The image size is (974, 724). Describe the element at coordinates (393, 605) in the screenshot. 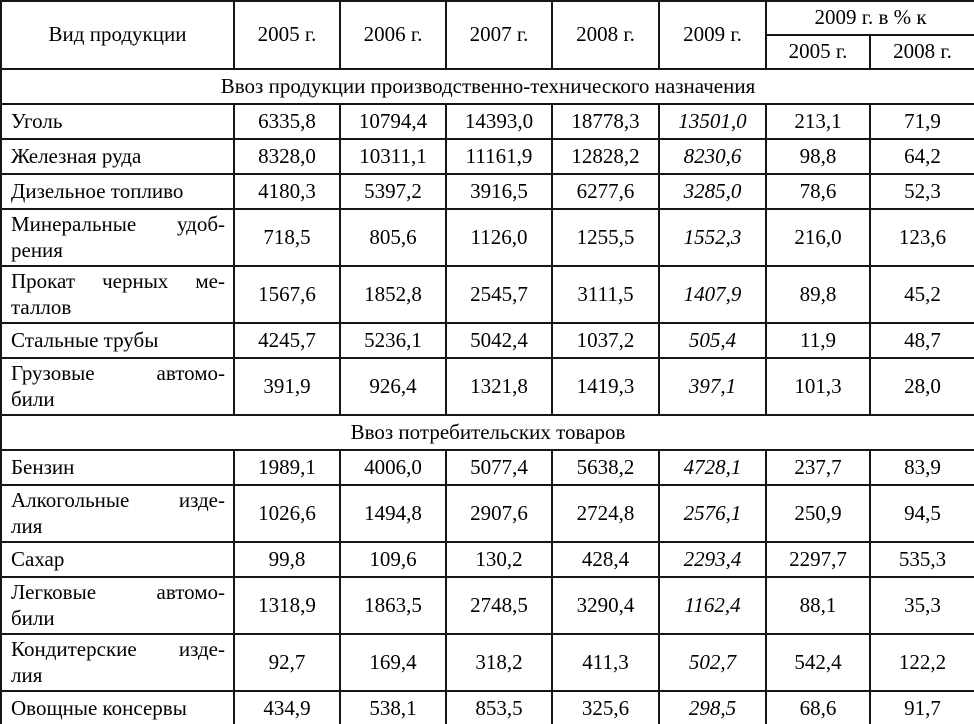

I see `value-cell: 1863,5` at that location.